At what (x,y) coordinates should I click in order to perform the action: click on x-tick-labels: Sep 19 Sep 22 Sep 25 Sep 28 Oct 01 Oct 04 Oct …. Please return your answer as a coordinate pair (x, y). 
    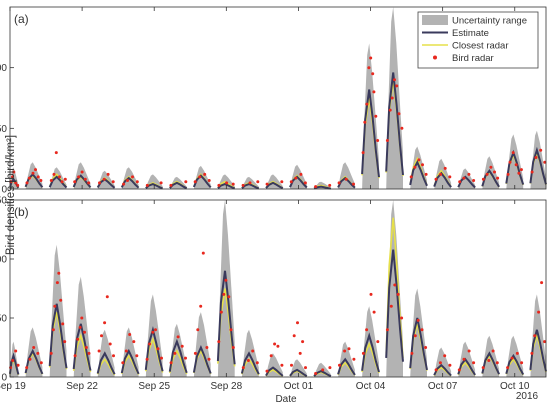
    Looking at the image, I should click on (265, 386).